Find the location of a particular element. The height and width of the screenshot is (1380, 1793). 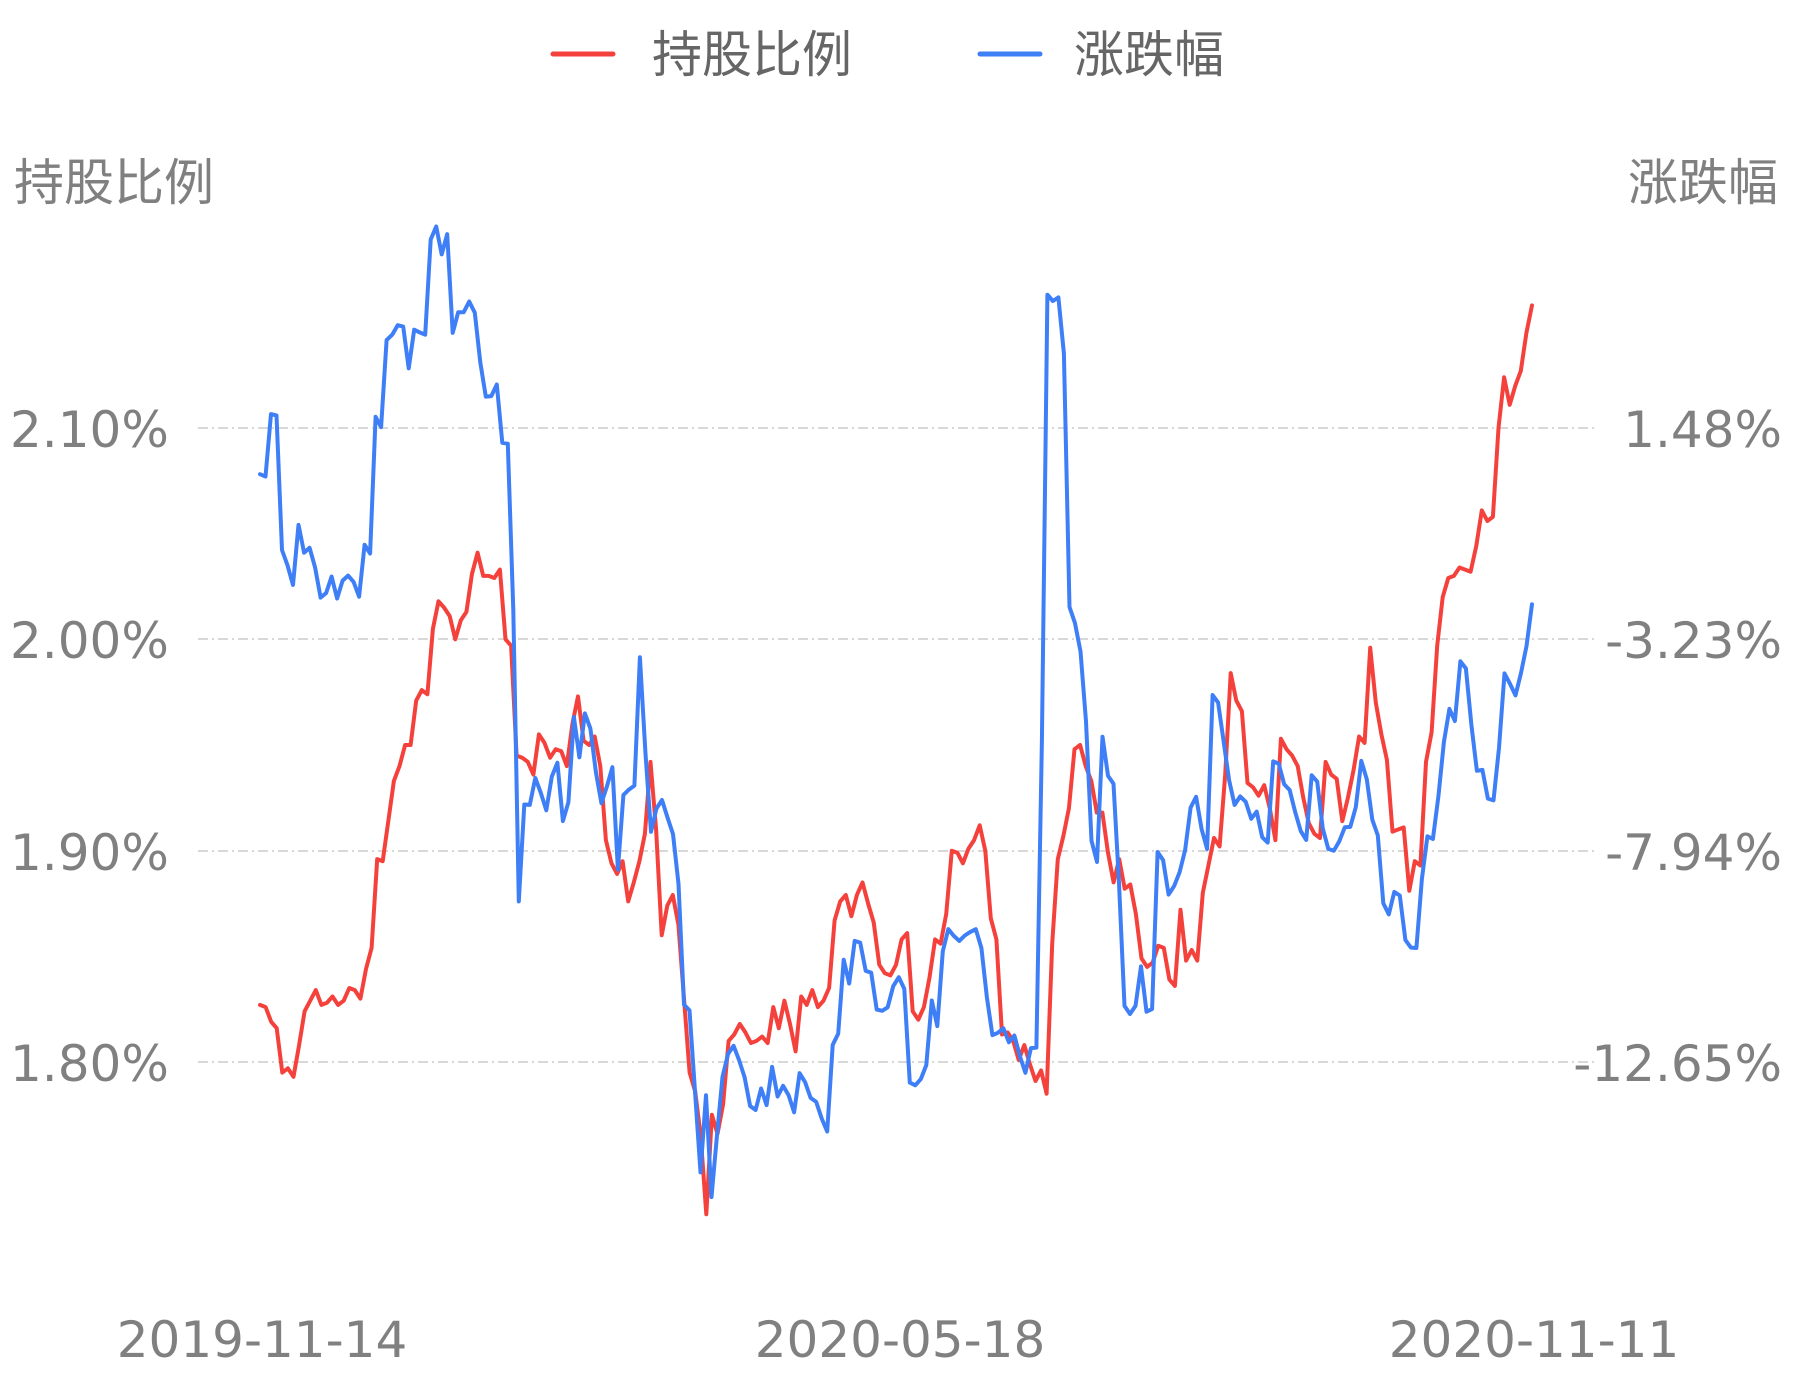

right-tick-label: -7.94% is located at coordinates (1693, 853).